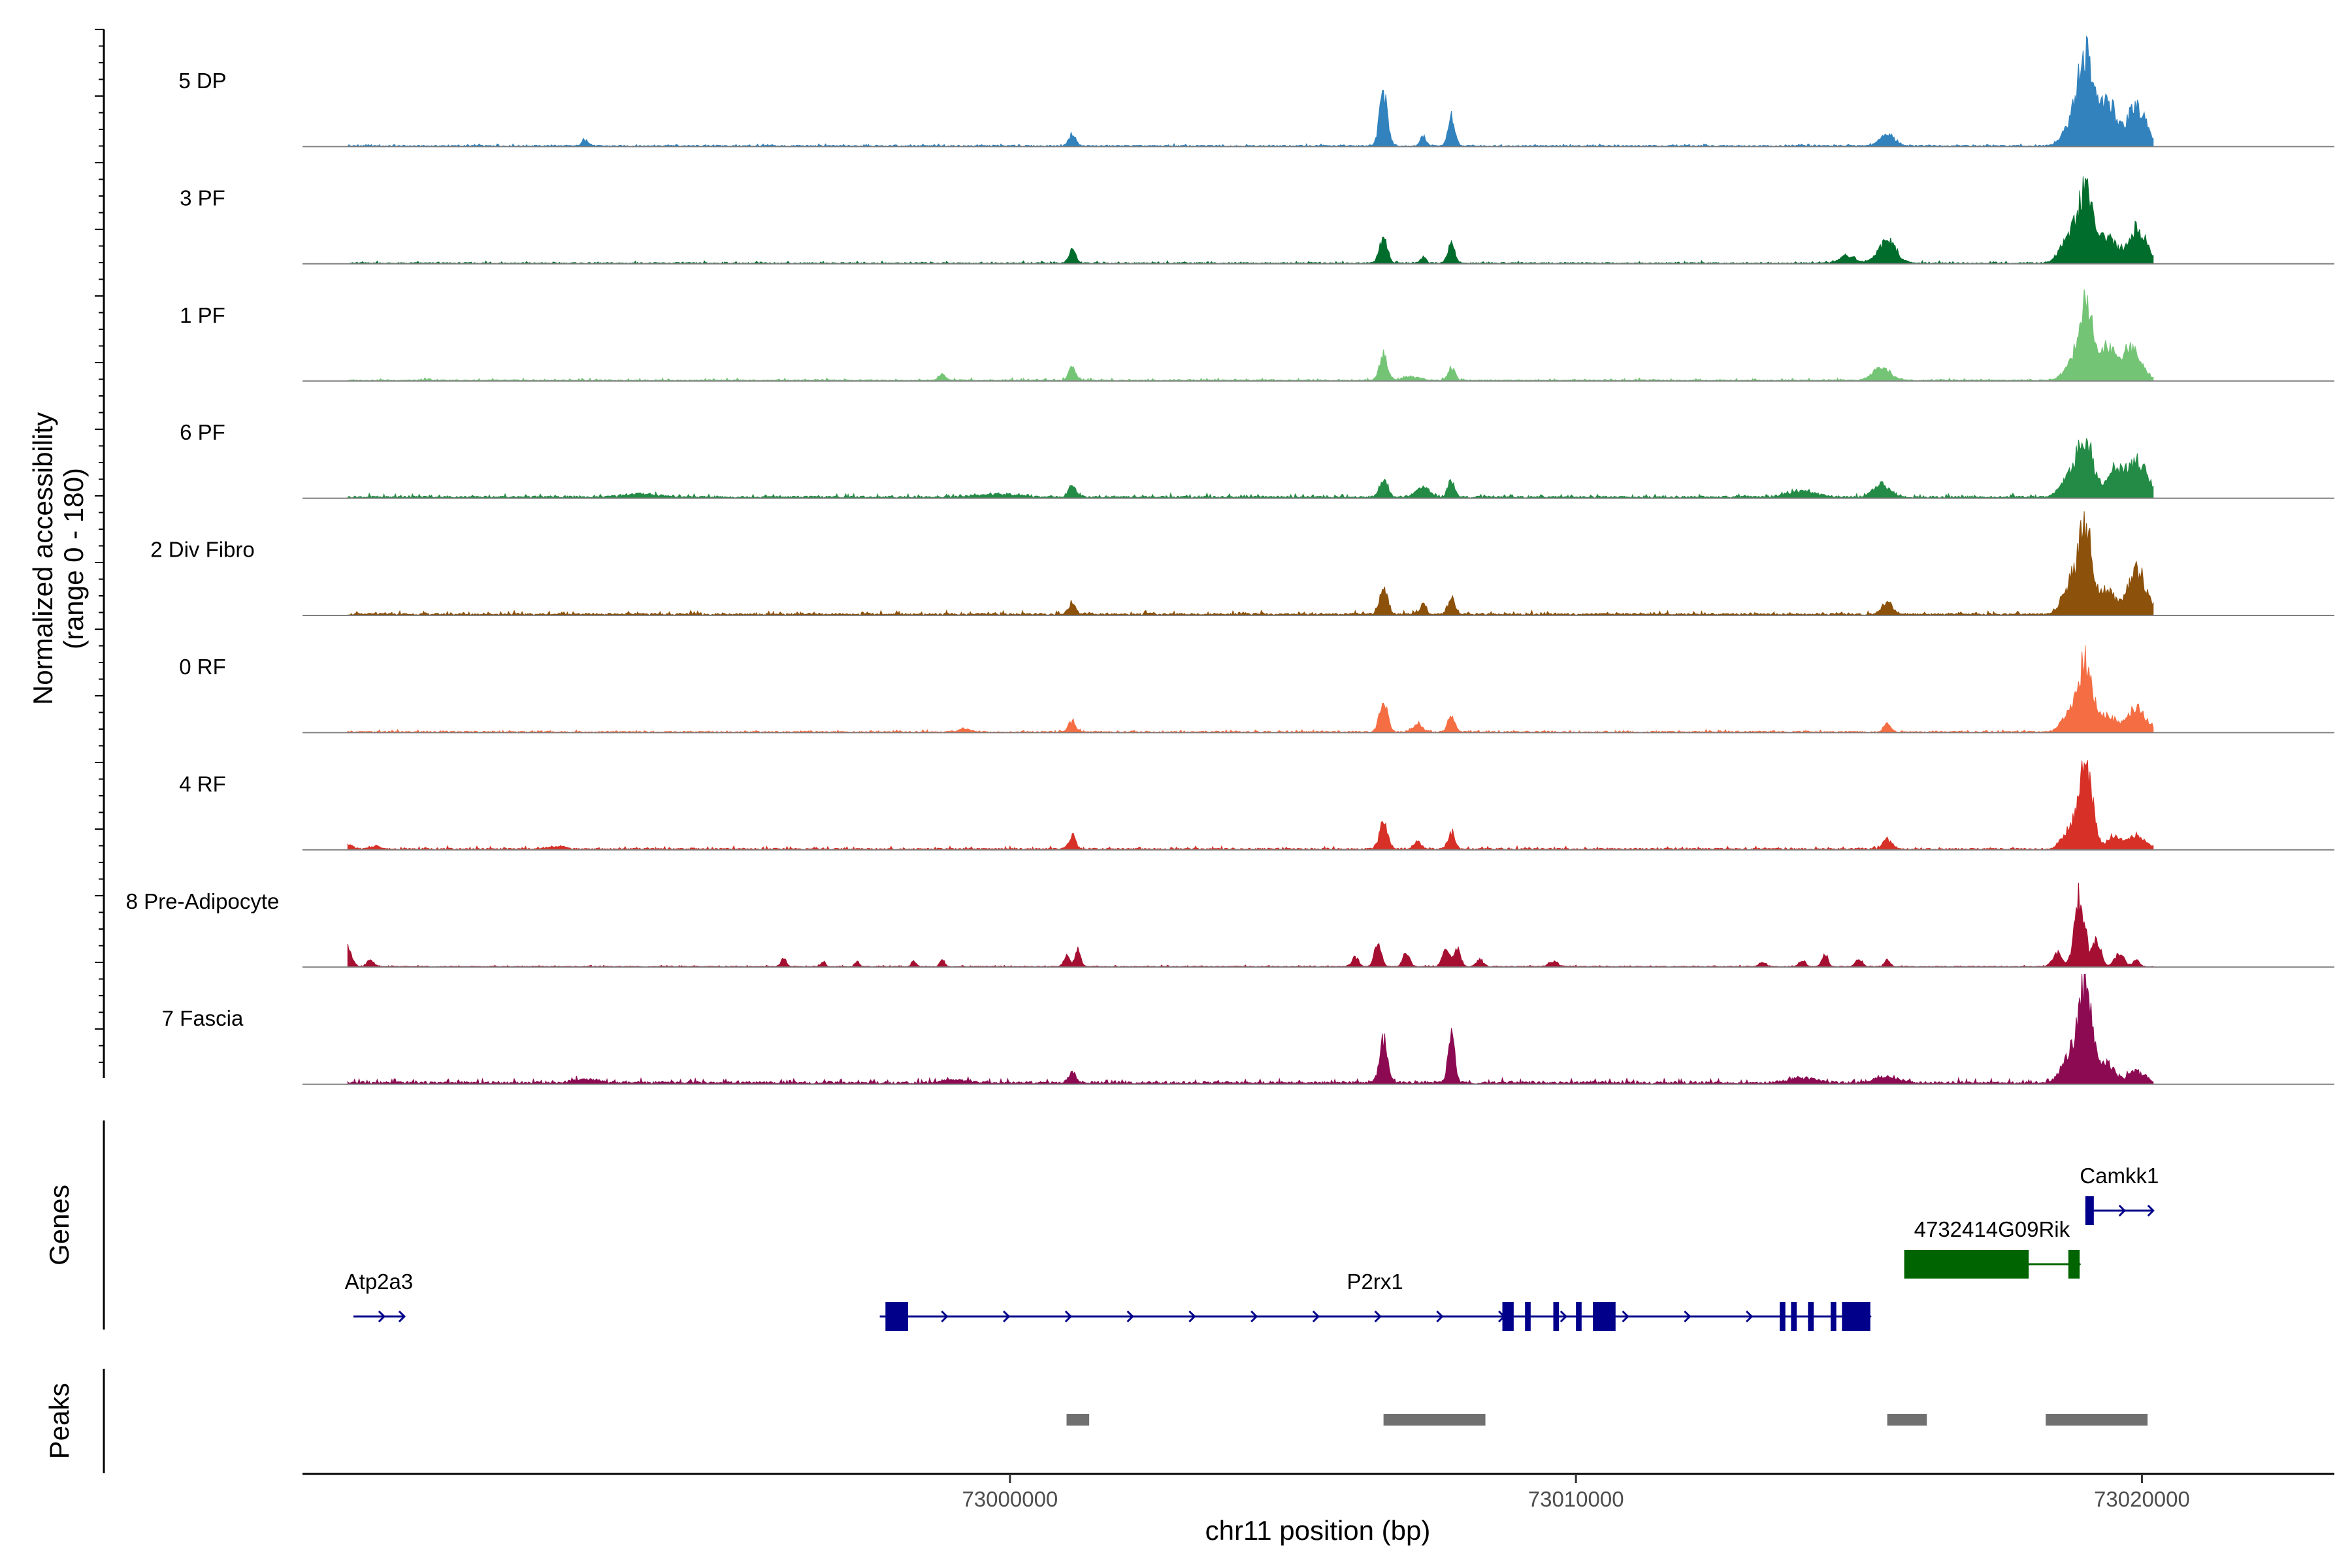 This screenshot has height=1568, width=2352. What do you see at coordinates (203, 901) in the screenshot?
I see `track-label: 8 Pre-Adipocyte` at bounding box center [203, 901].